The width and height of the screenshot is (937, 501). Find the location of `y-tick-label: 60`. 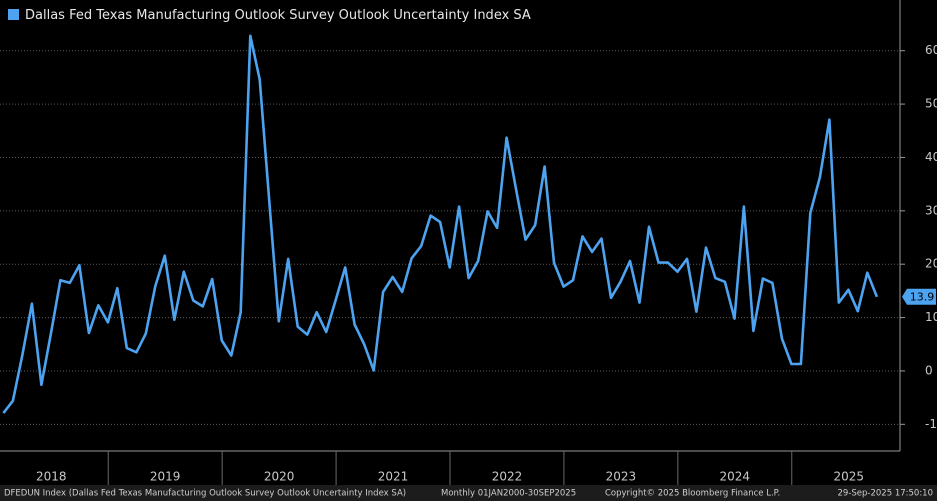

y-tick-label: 60 is located at coordinates (931, 50).